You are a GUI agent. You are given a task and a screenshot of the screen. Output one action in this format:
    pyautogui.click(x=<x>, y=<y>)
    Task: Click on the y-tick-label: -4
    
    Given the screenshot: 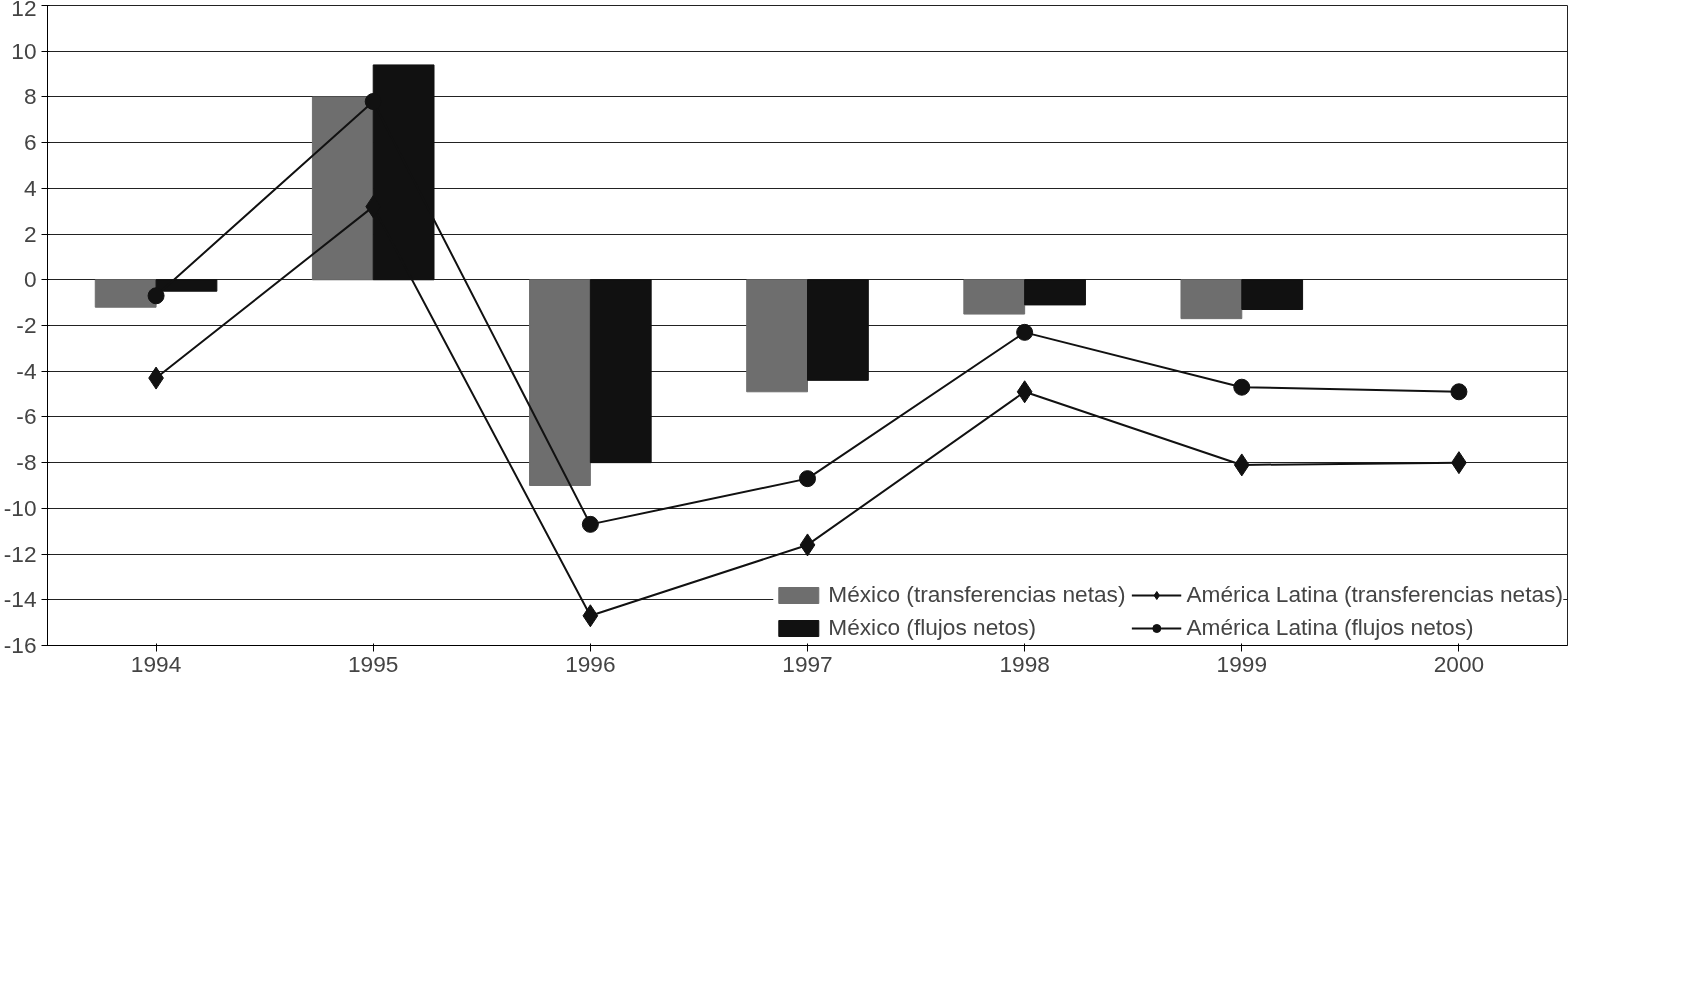 What is the action you would take?
    pyautogui.click(x=26, y=370)
    